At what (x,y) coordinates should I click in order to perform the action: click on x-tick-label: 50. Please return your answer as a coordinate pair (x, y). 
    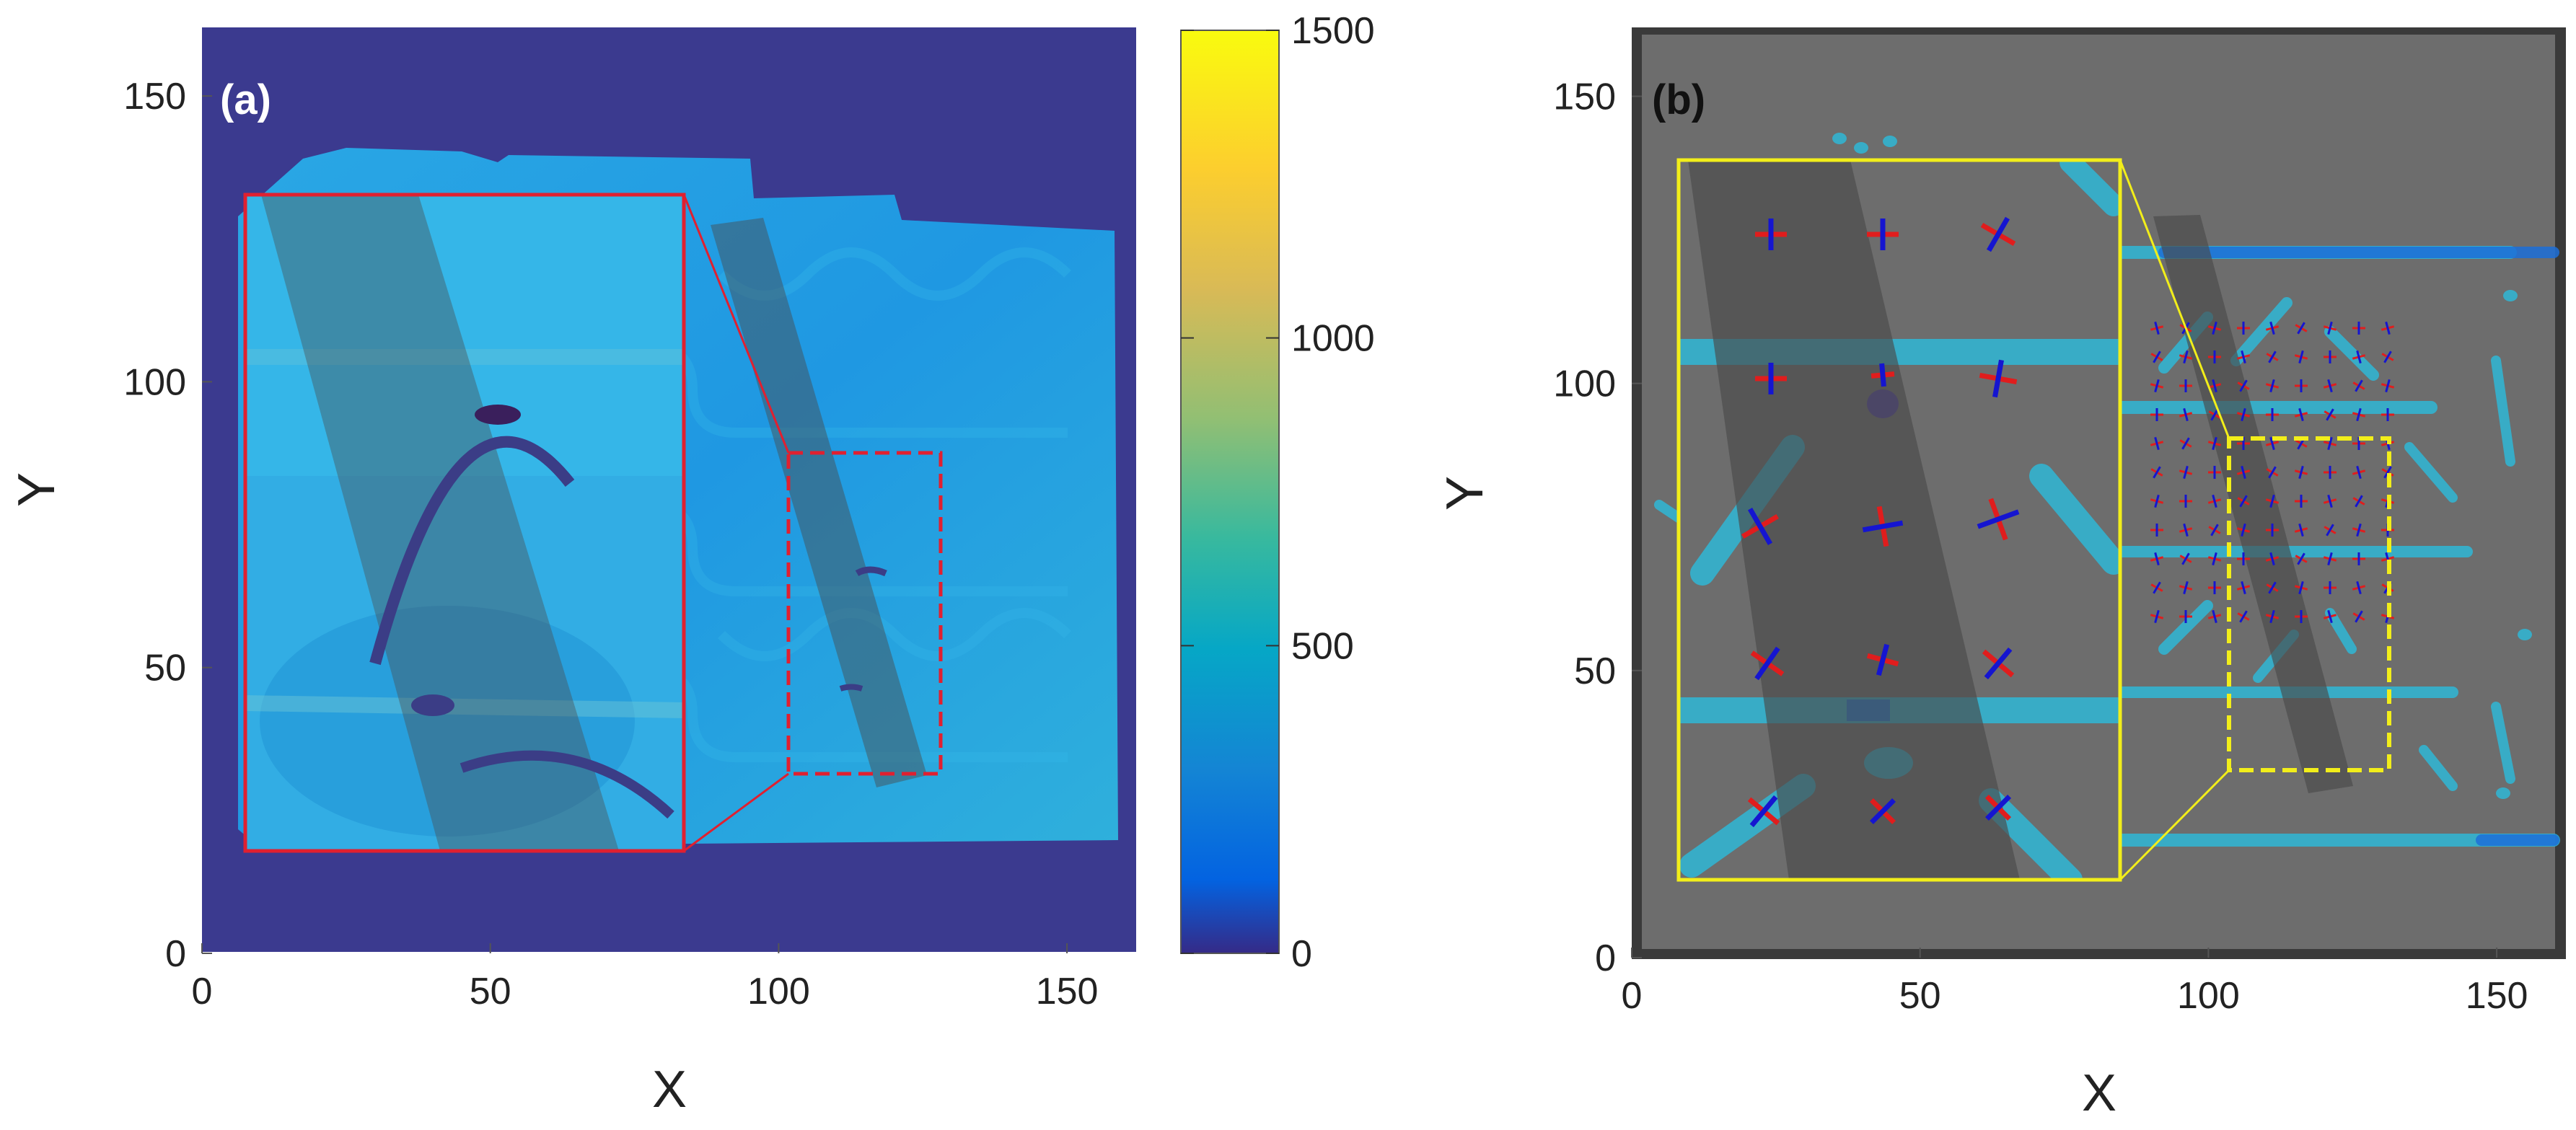
    Looking at the image, I should click on (490, 991).